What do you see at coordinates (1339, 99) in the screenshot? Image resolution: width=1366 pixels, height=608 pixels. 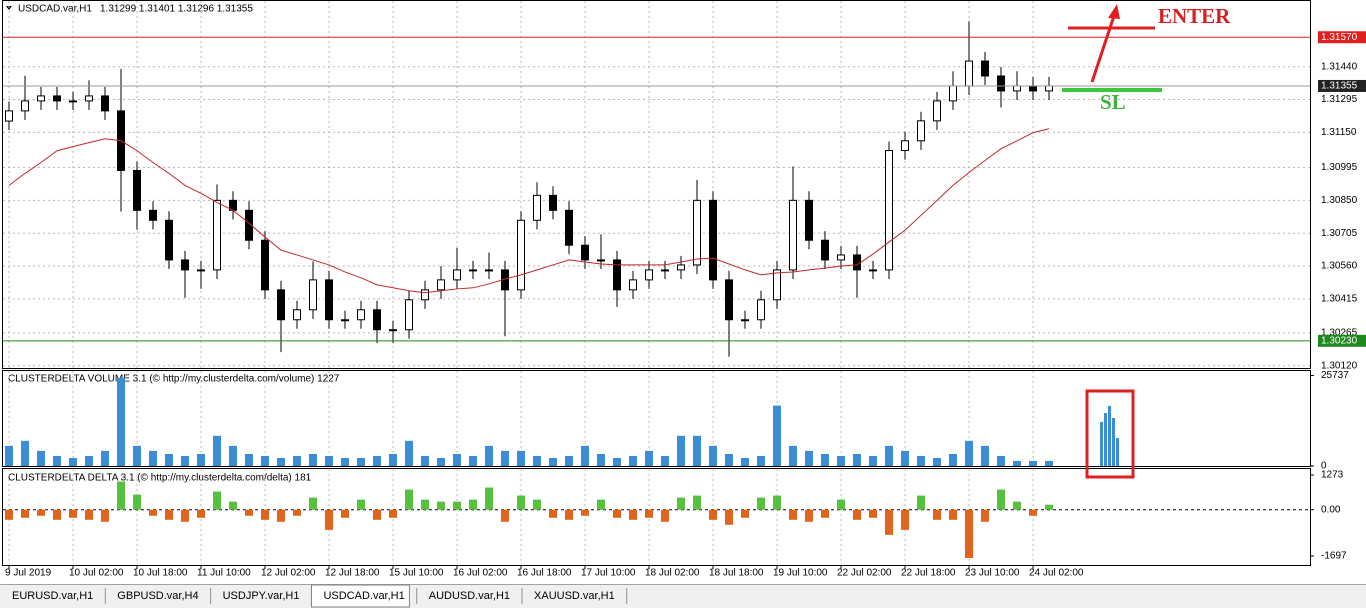 I see `y-tick-label: 1.31295` at bounding box center [1339, 99].